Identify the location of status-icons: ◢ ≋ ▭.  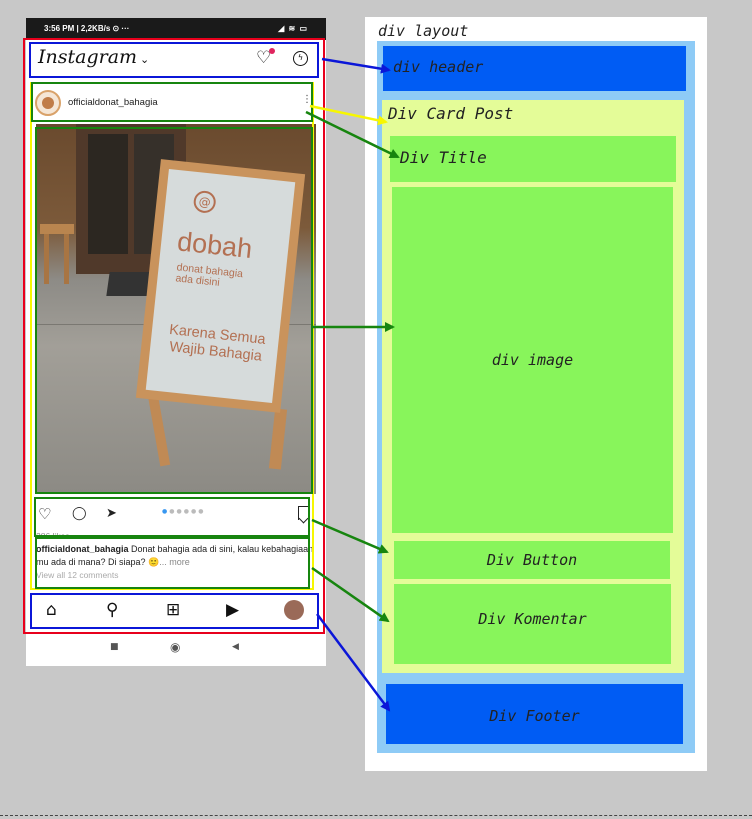
(293, 28).